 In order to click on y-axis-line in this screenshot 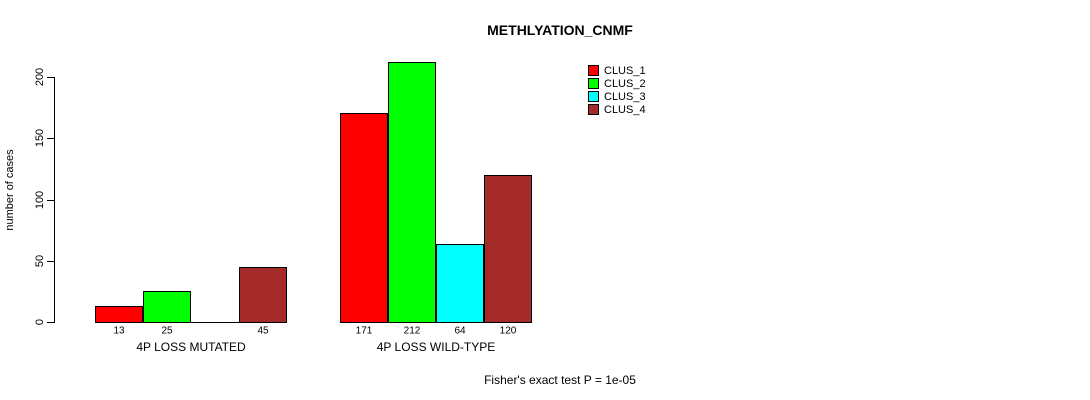, I will do `click(54, 200)`.